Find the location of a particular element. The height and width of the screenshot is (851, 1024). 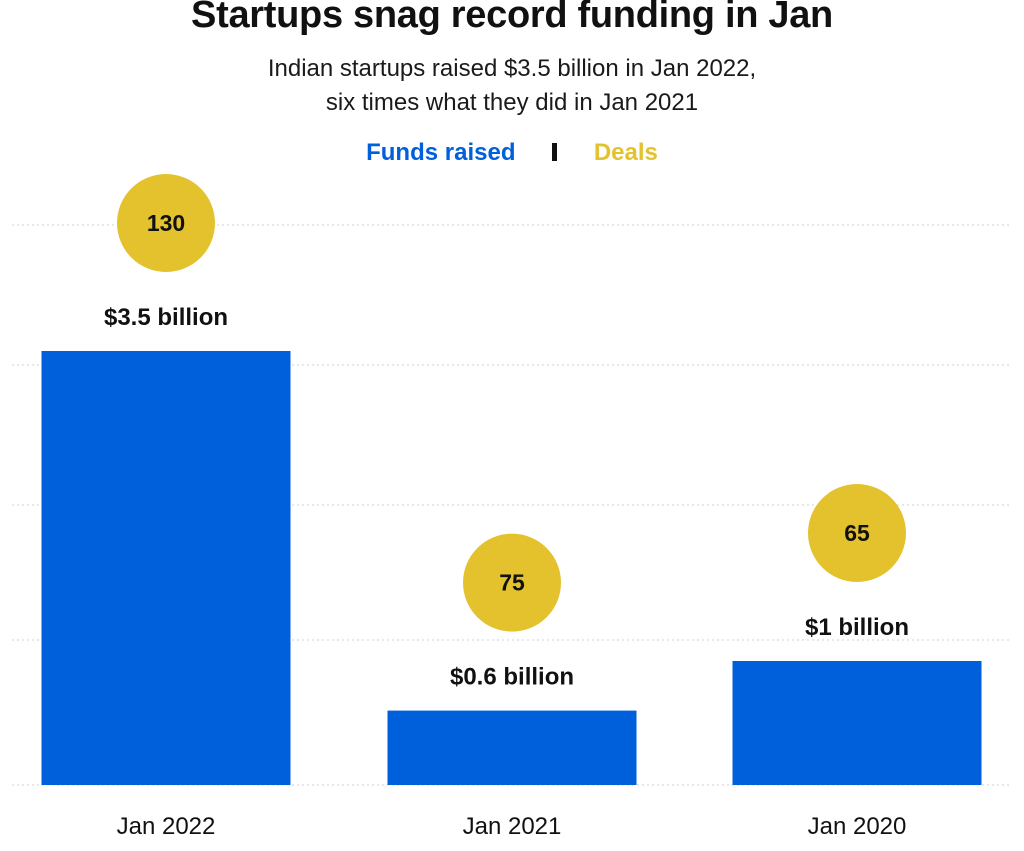

subtitle-line-2: six times what they did in Jan 2021 is located at coordinates (512, 102).